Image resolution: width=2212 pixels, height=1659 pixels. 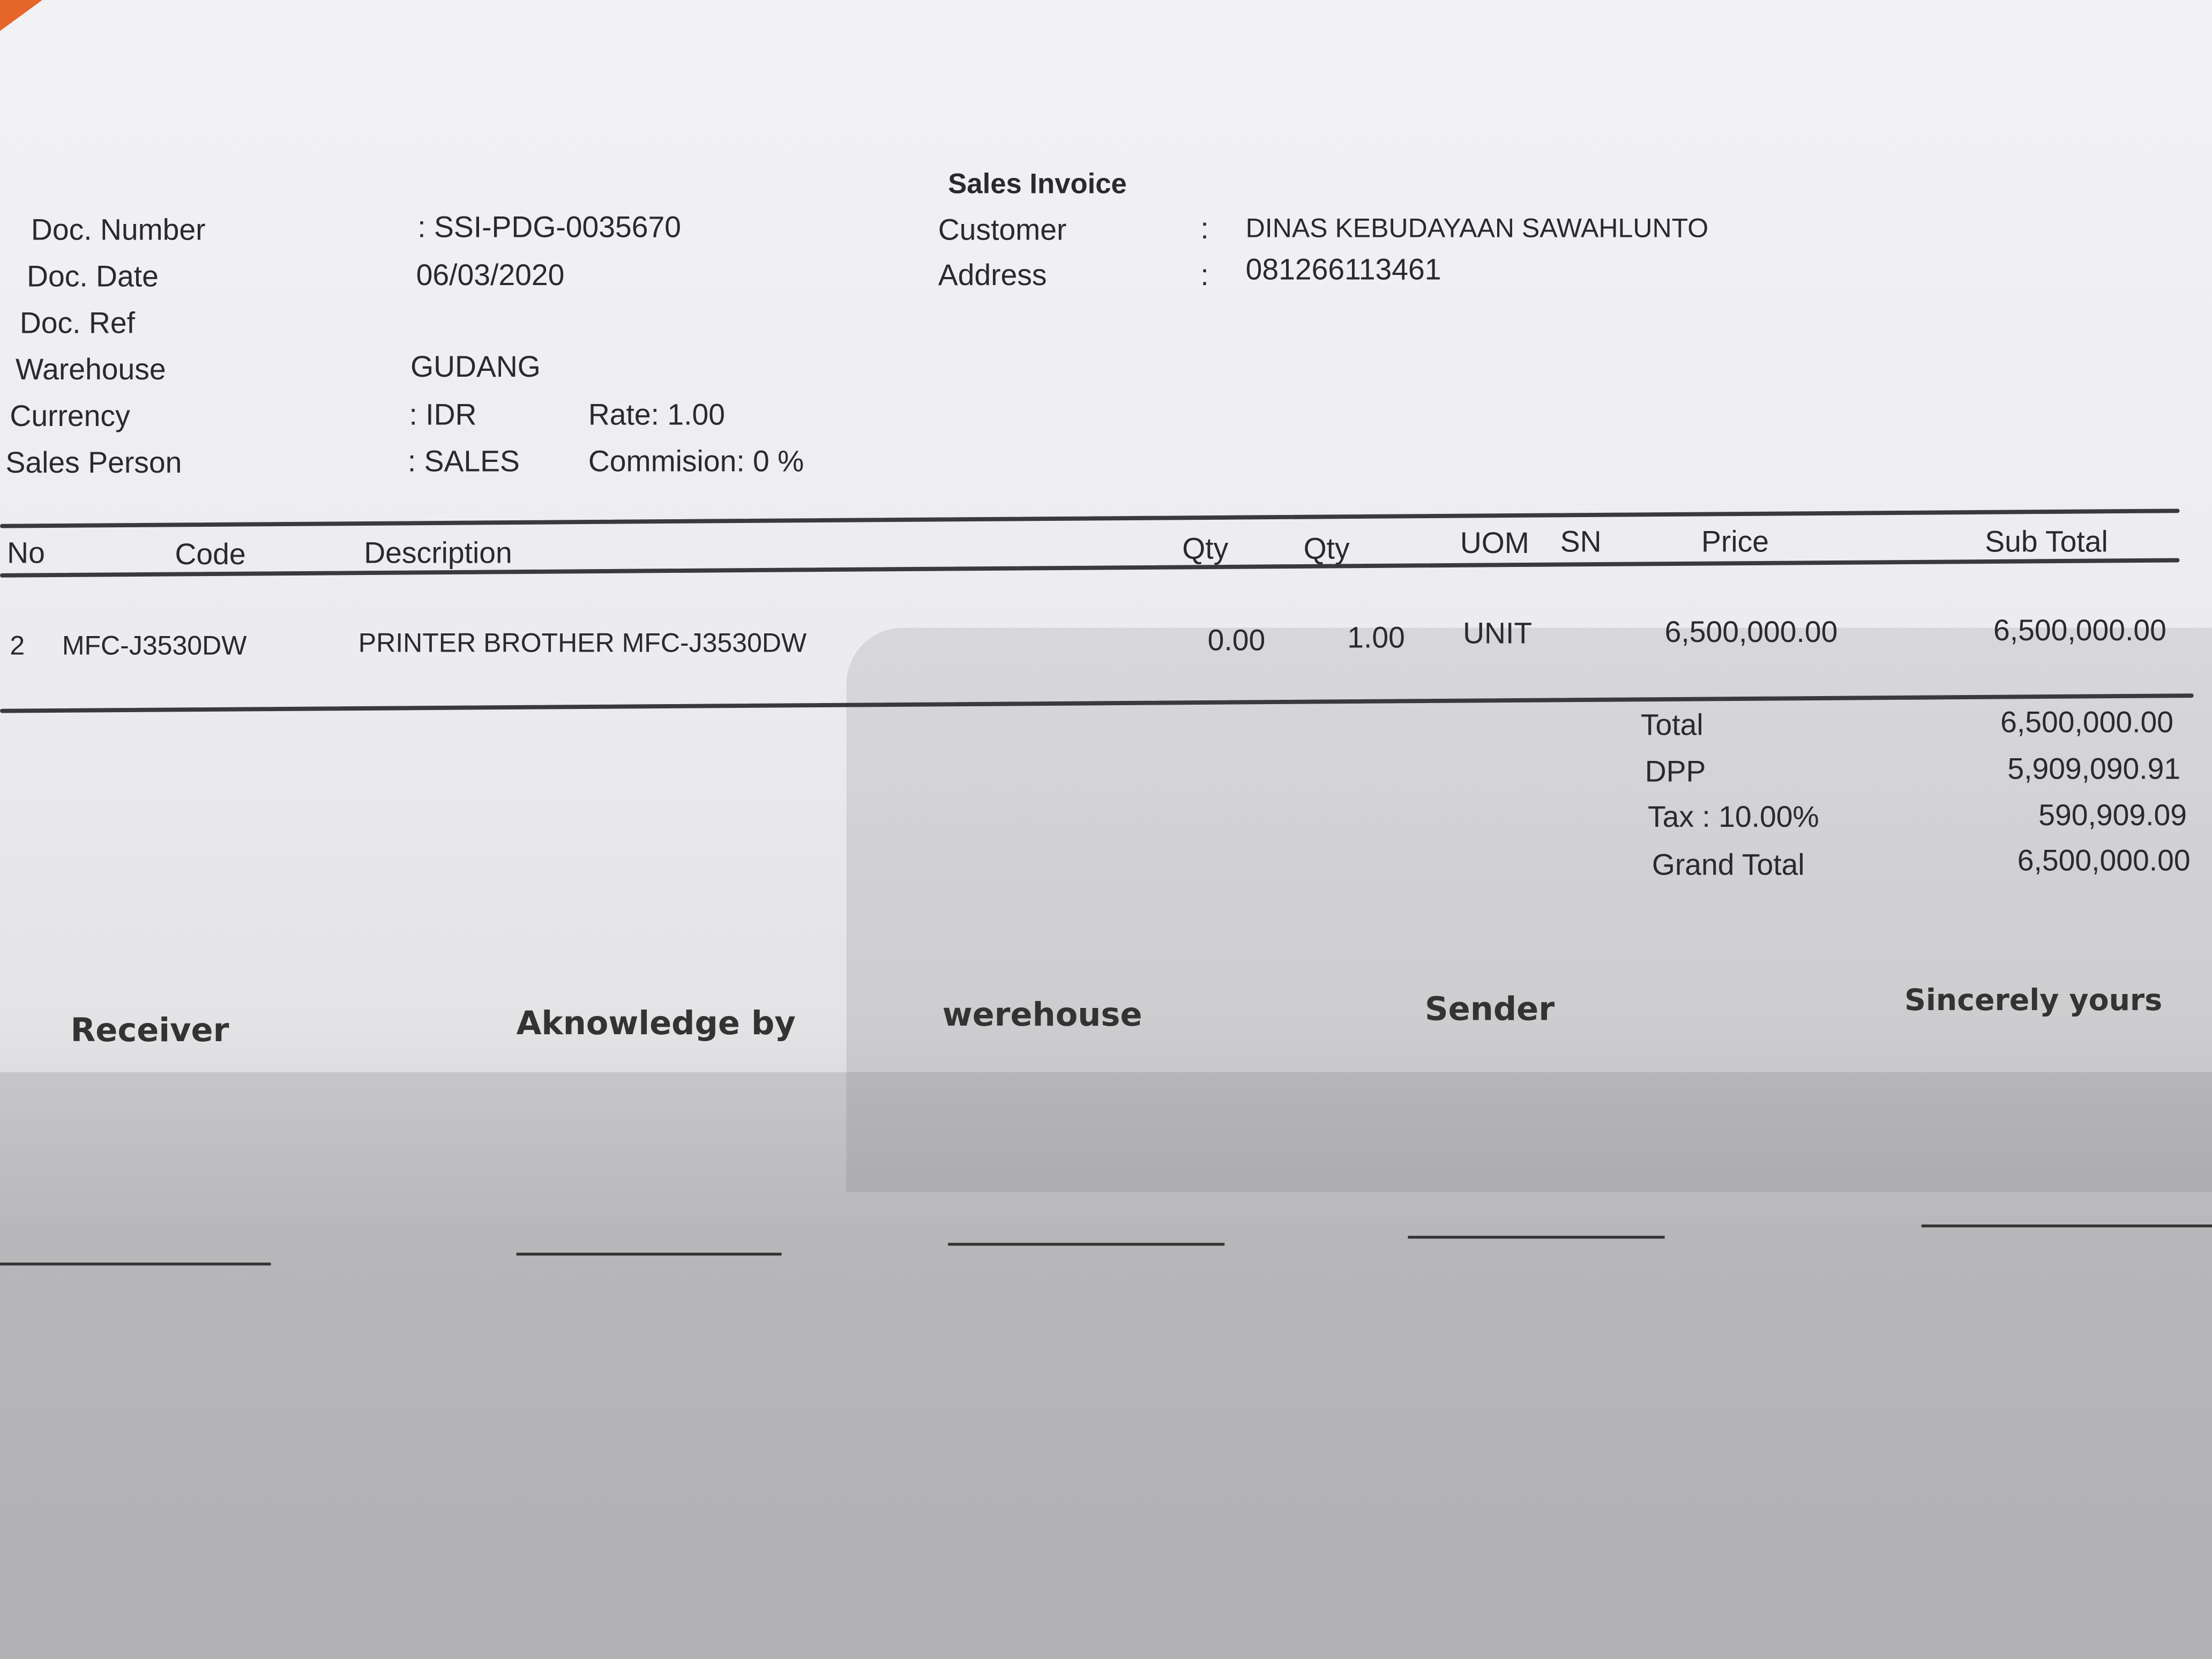 I want to click on tax-label: Tax : 10.00%, so click(x=1733, y=817).